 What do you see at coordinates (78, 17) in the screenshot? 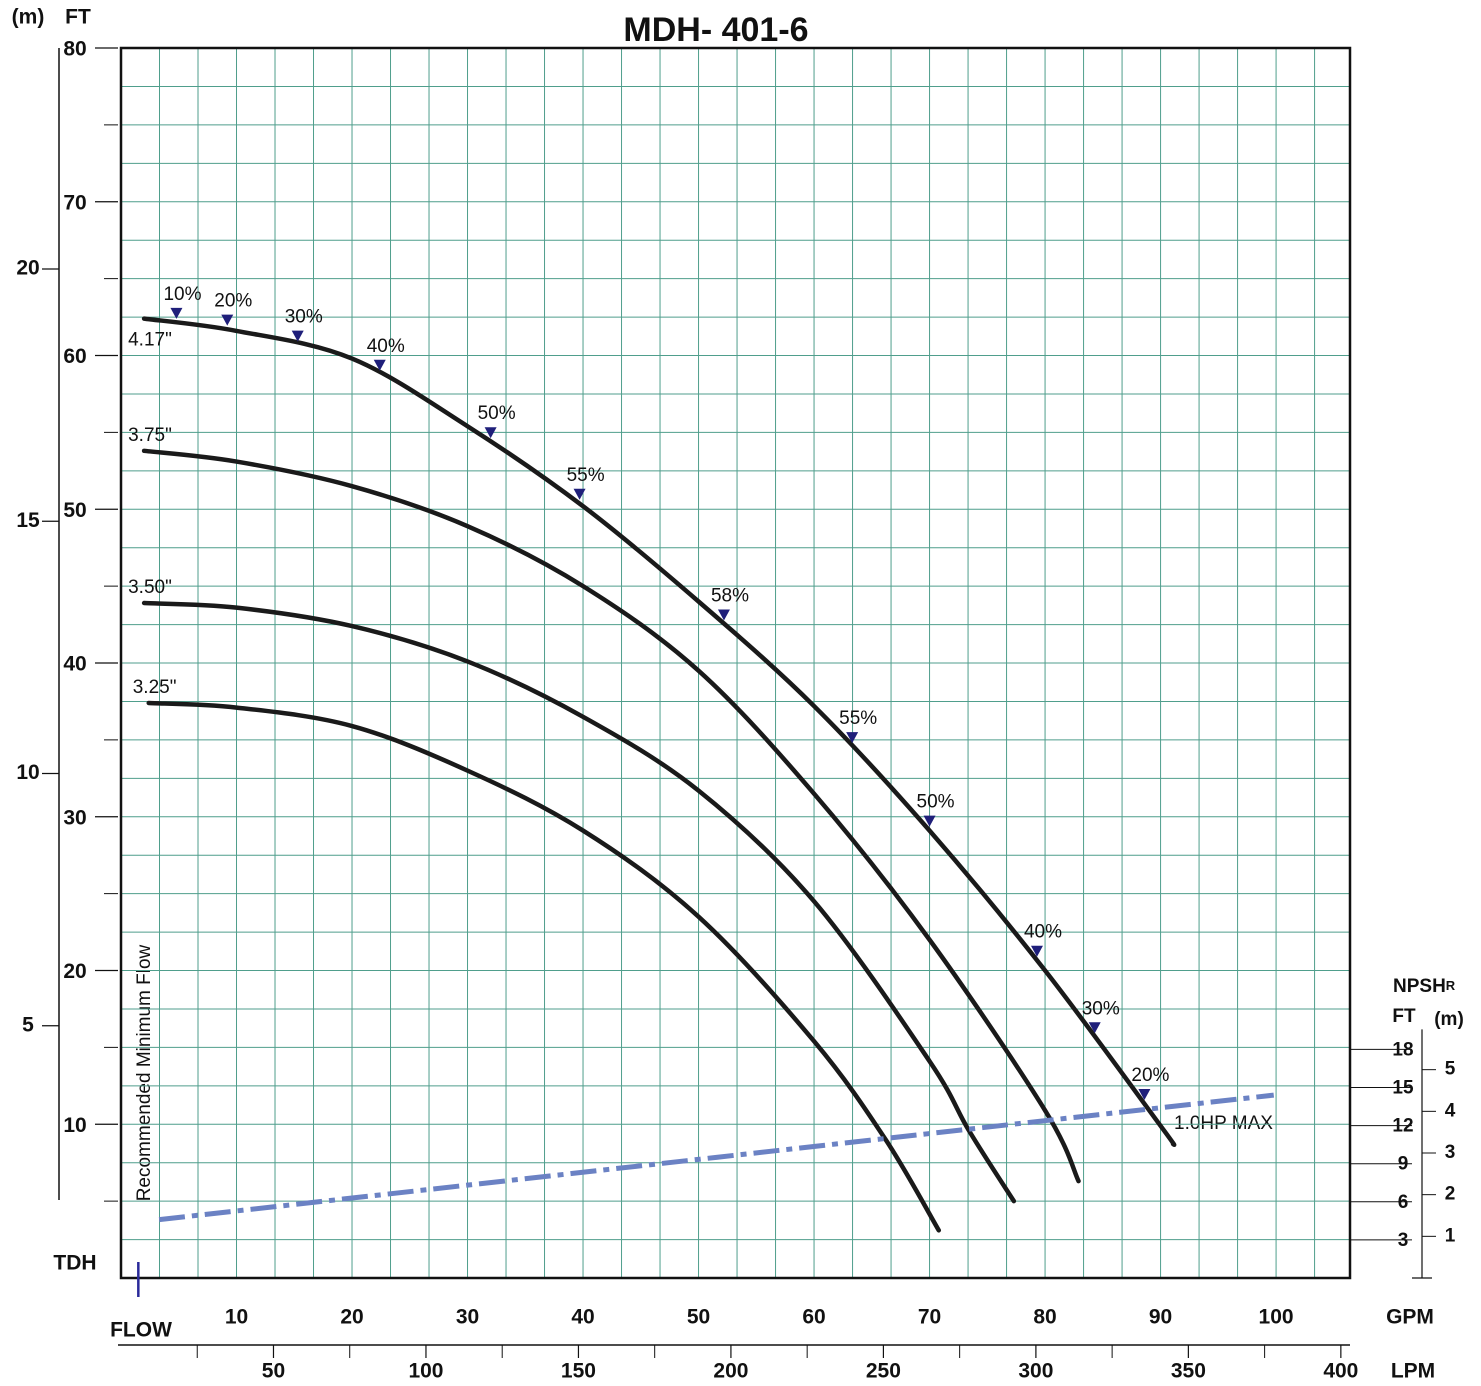
I see `y-label: FT` at bounding box center [78, 17].